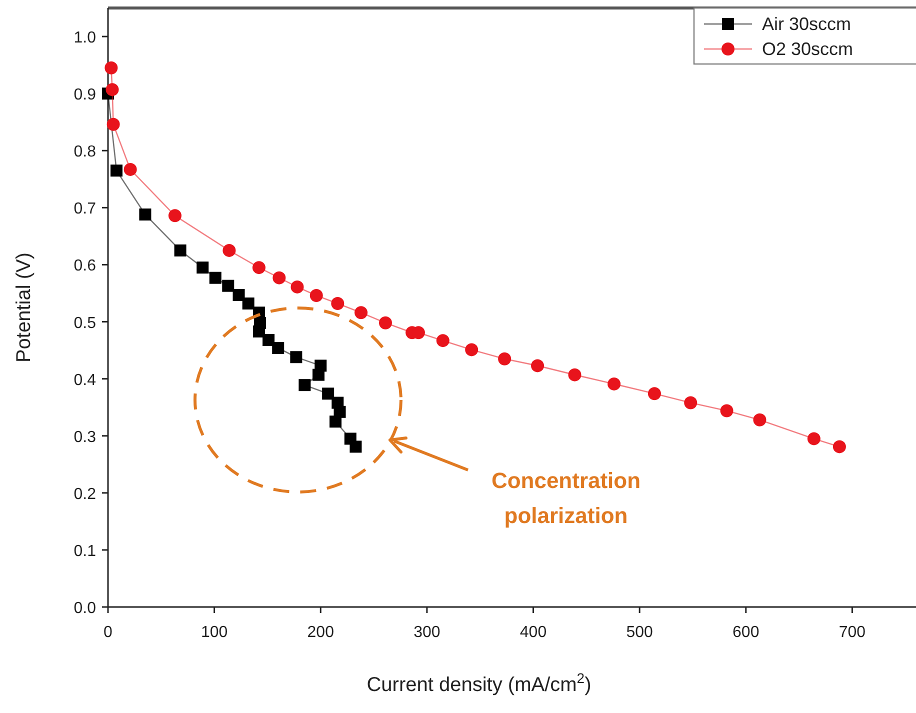 This screenshot has width=916, height=713. I want to click on y-tick-label: 0.2, so click(85, 494).